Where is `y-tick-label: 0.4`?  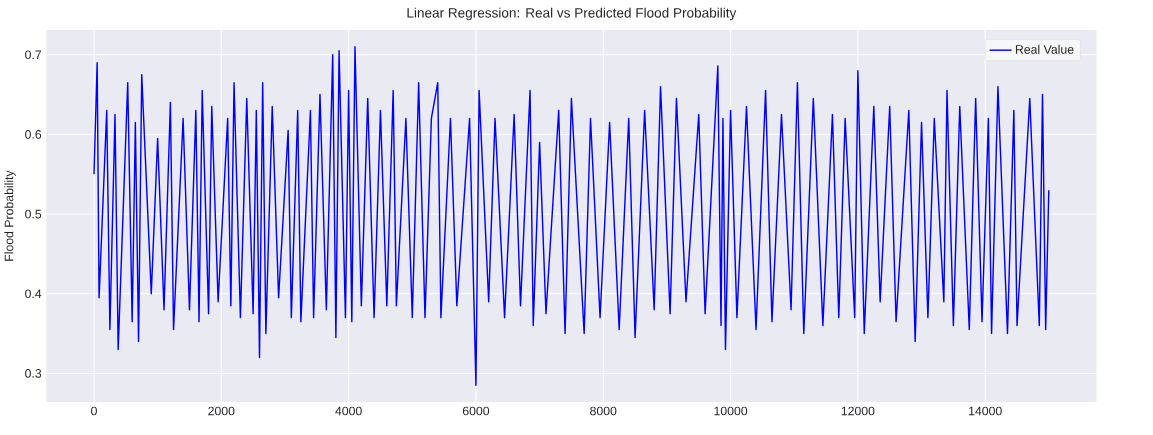 y-tick-label: 0.4 is located at coordinates (33, 294).